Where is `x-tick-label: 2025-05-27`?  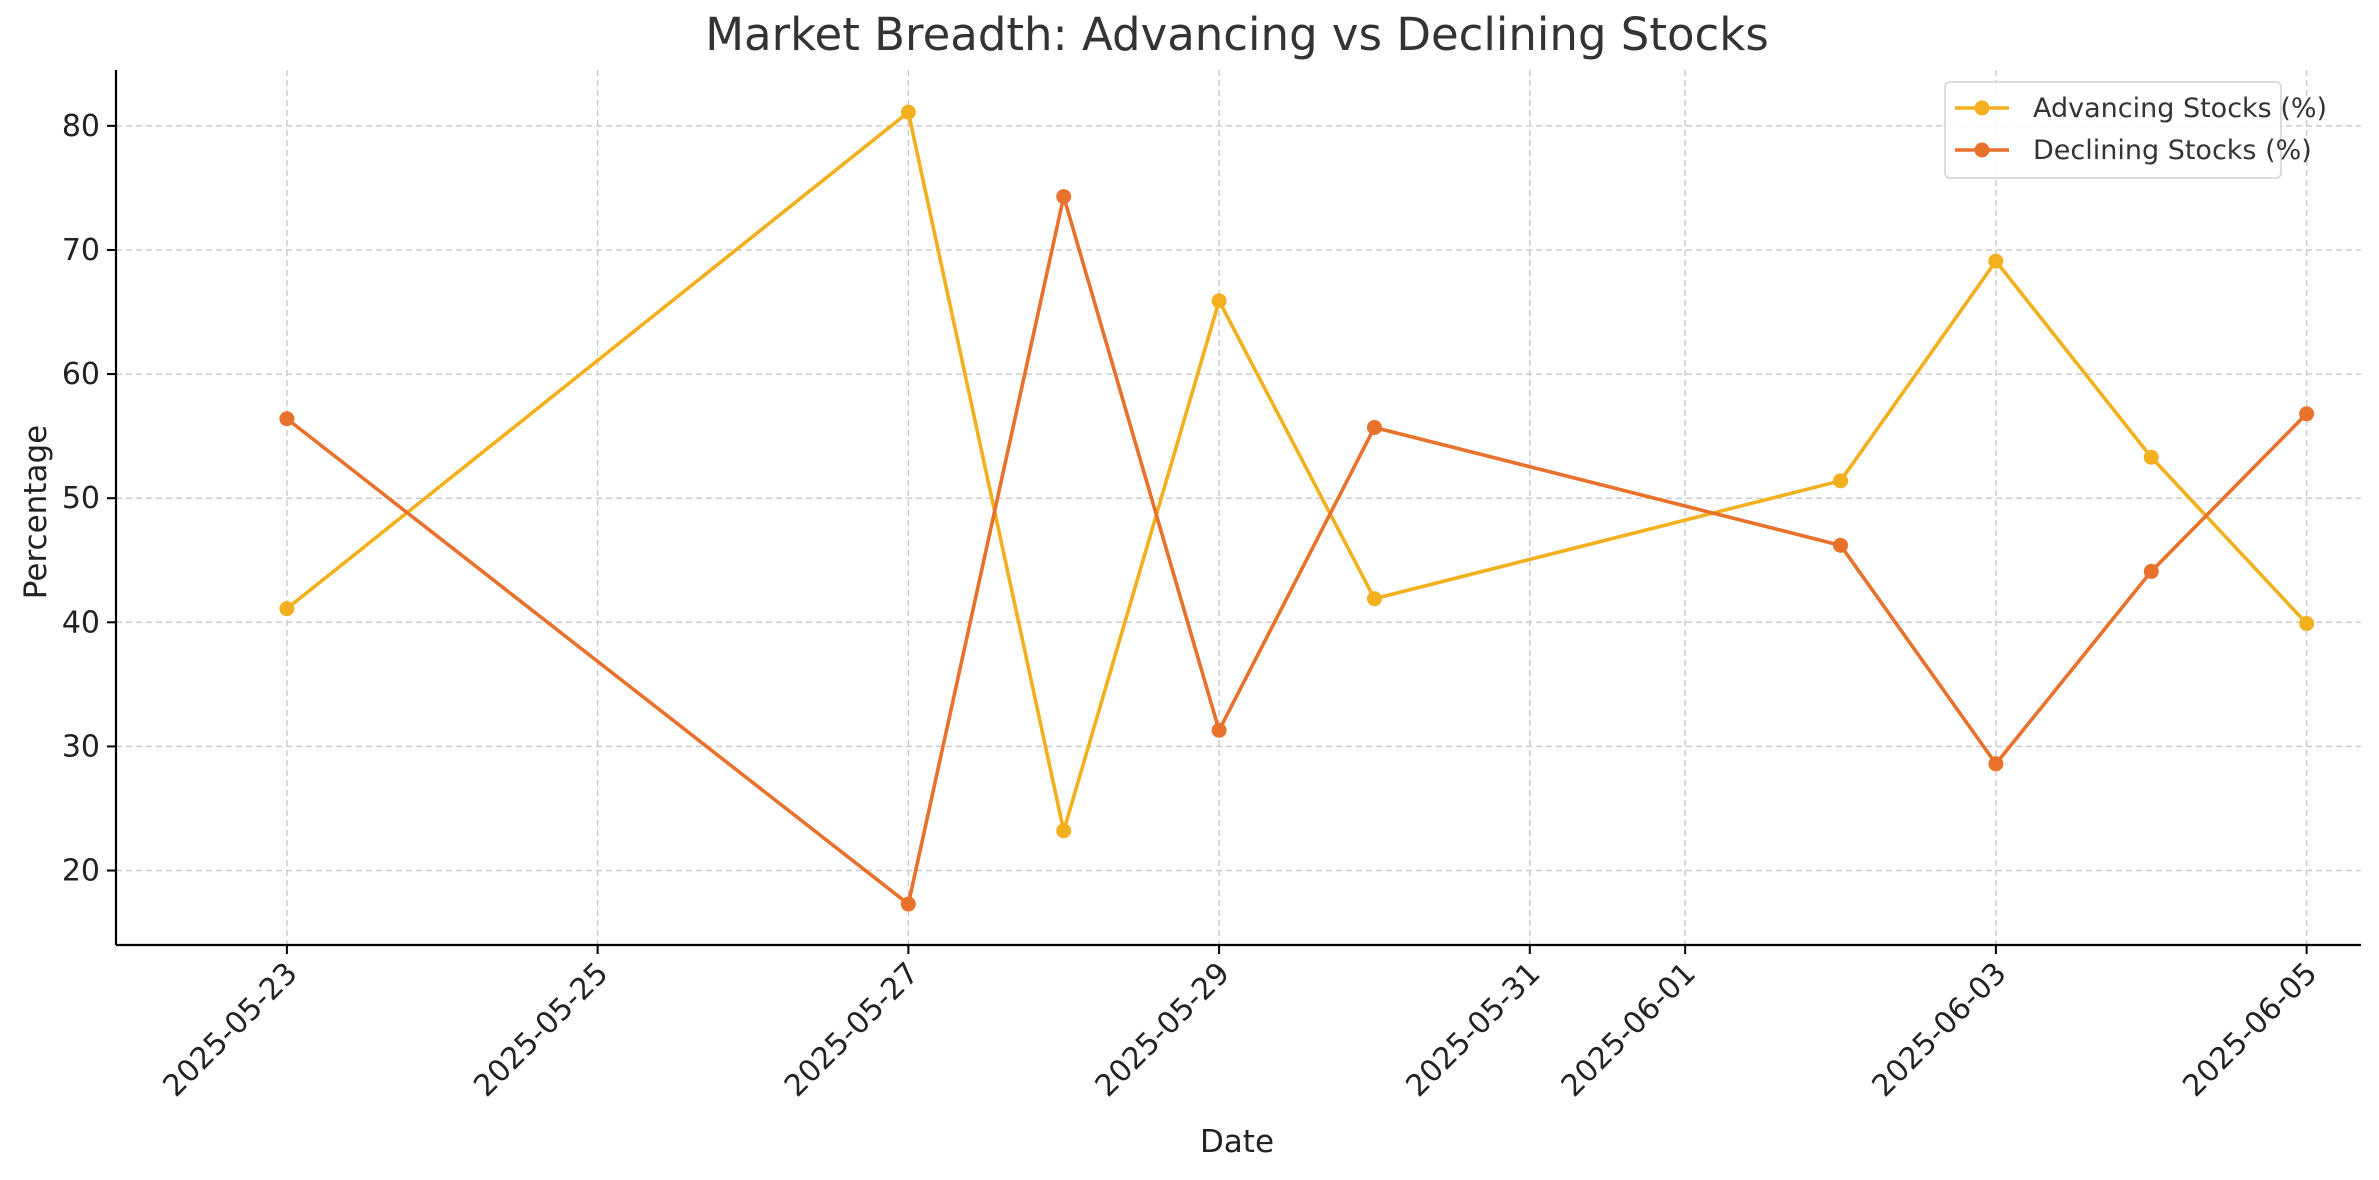 x-tick-label: 2025-05-27 is located at coordinates (852, 1030).